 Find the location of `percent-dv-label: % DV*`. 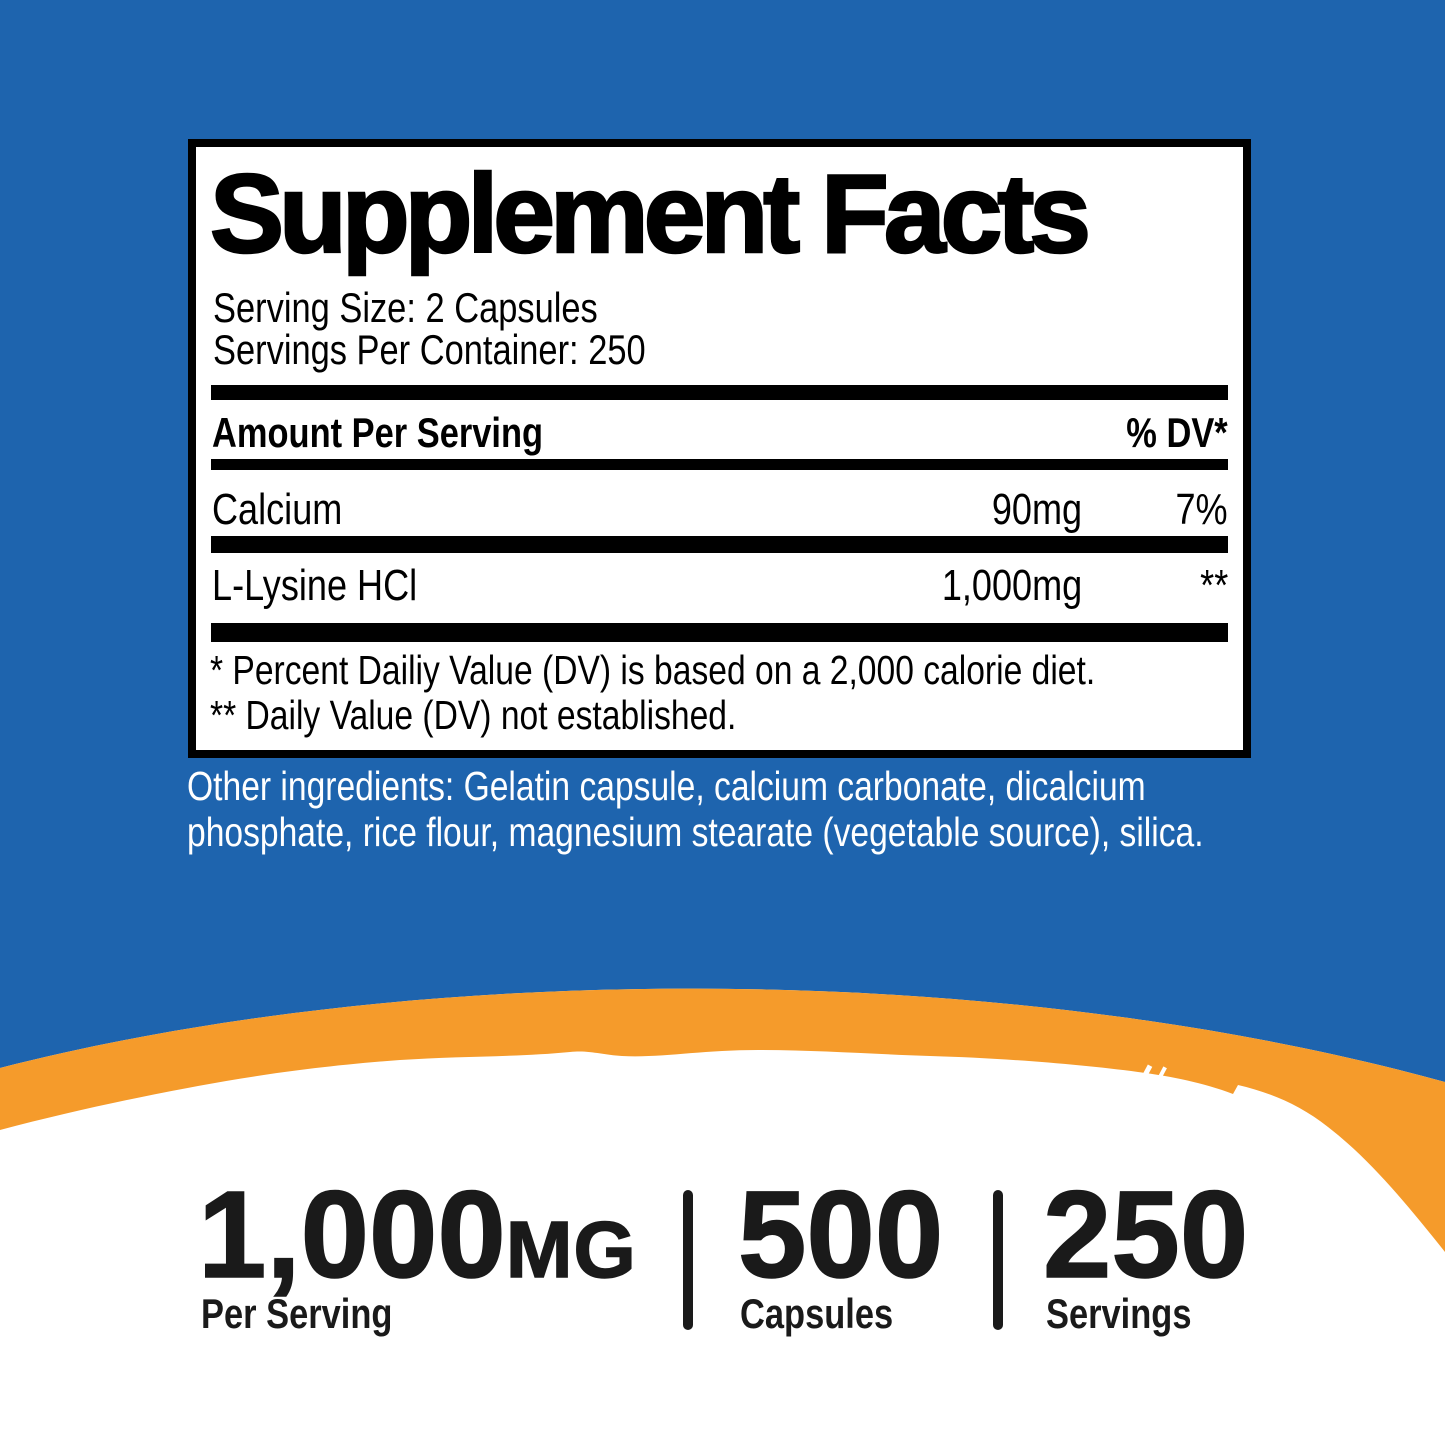

percent-dv-label: % DV* is located at coordinates (1177, 432).